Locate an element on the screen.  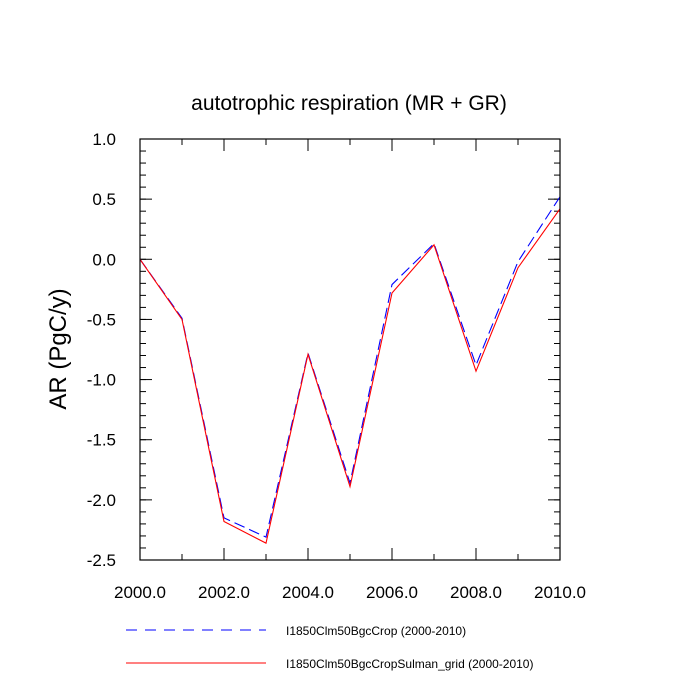
x-tick-label: 2000.0 is located at coordinates (140, 592).